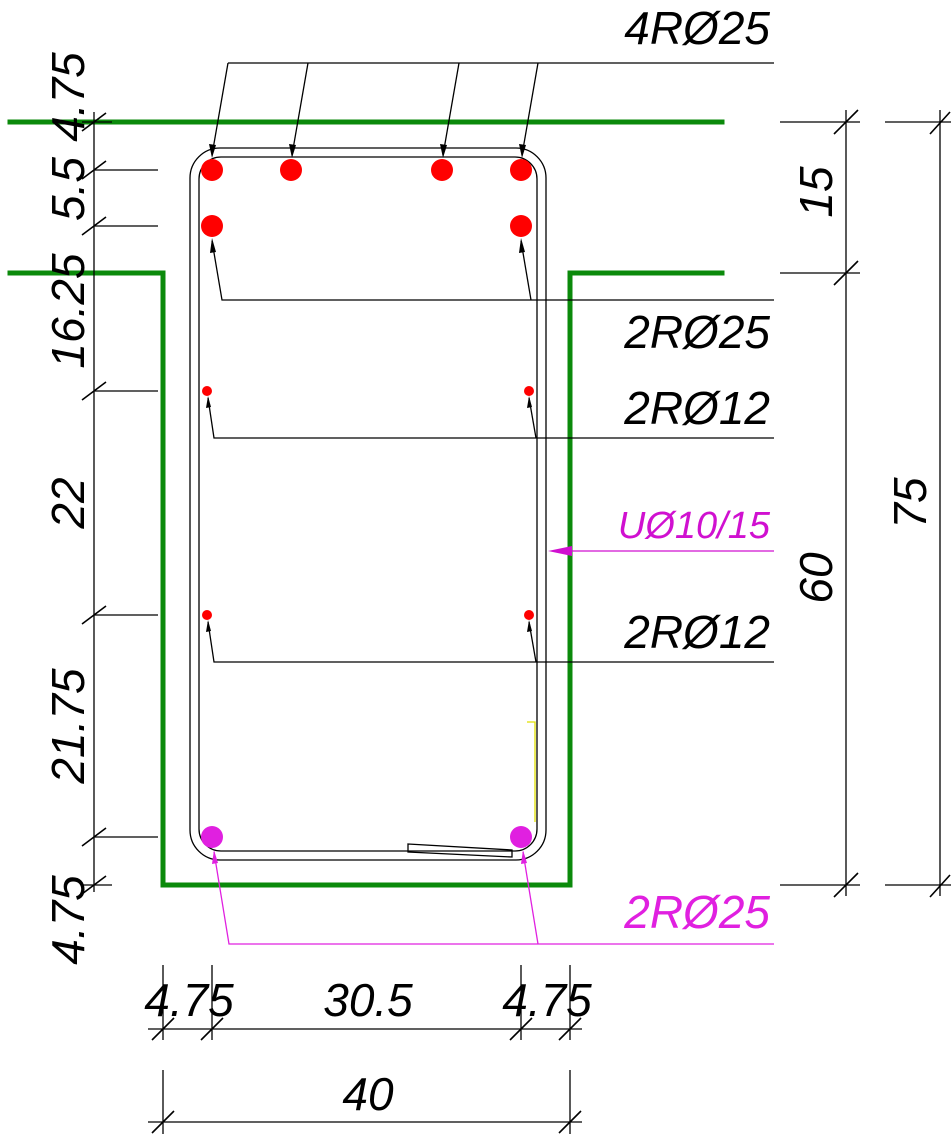 This screenshot has height=1138, width=951. What do you see at coordinates (368, 1000) in the screenshot?
I see `dim-bottom-2: 30.5` at bounding box center [368, 1000].